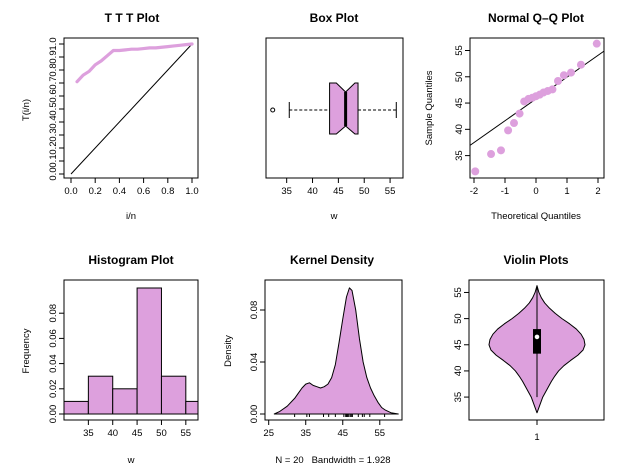 The width and height of the screenshot is (619, 471). What do you see at coordinates (458, 397) in the screenshot?
I see `violin-y-tick-label: 35` at bounding box center [458, 397].